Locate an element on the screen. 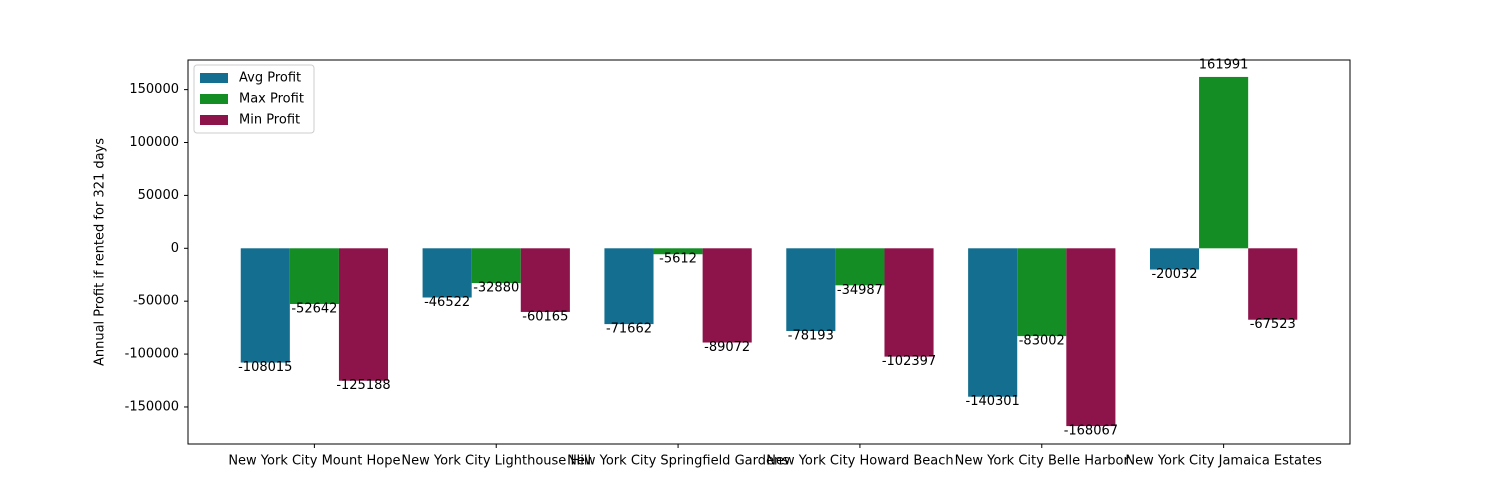 Image resolution: width=1500 pixels, height=500 pixels. y-tick-label: 0 is located at coordinates (175, 248).